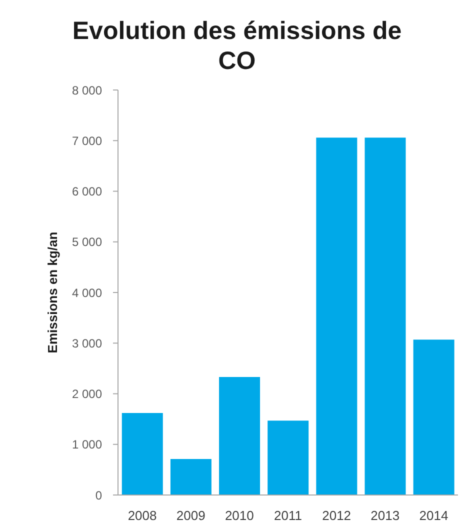 Image resolution: width=474 pixels, height=530 pixels. What do you see at coordinates (87, 242) in the screenshot?
I see `y-tick-label: 5 000` at bounding box center [87, 242].